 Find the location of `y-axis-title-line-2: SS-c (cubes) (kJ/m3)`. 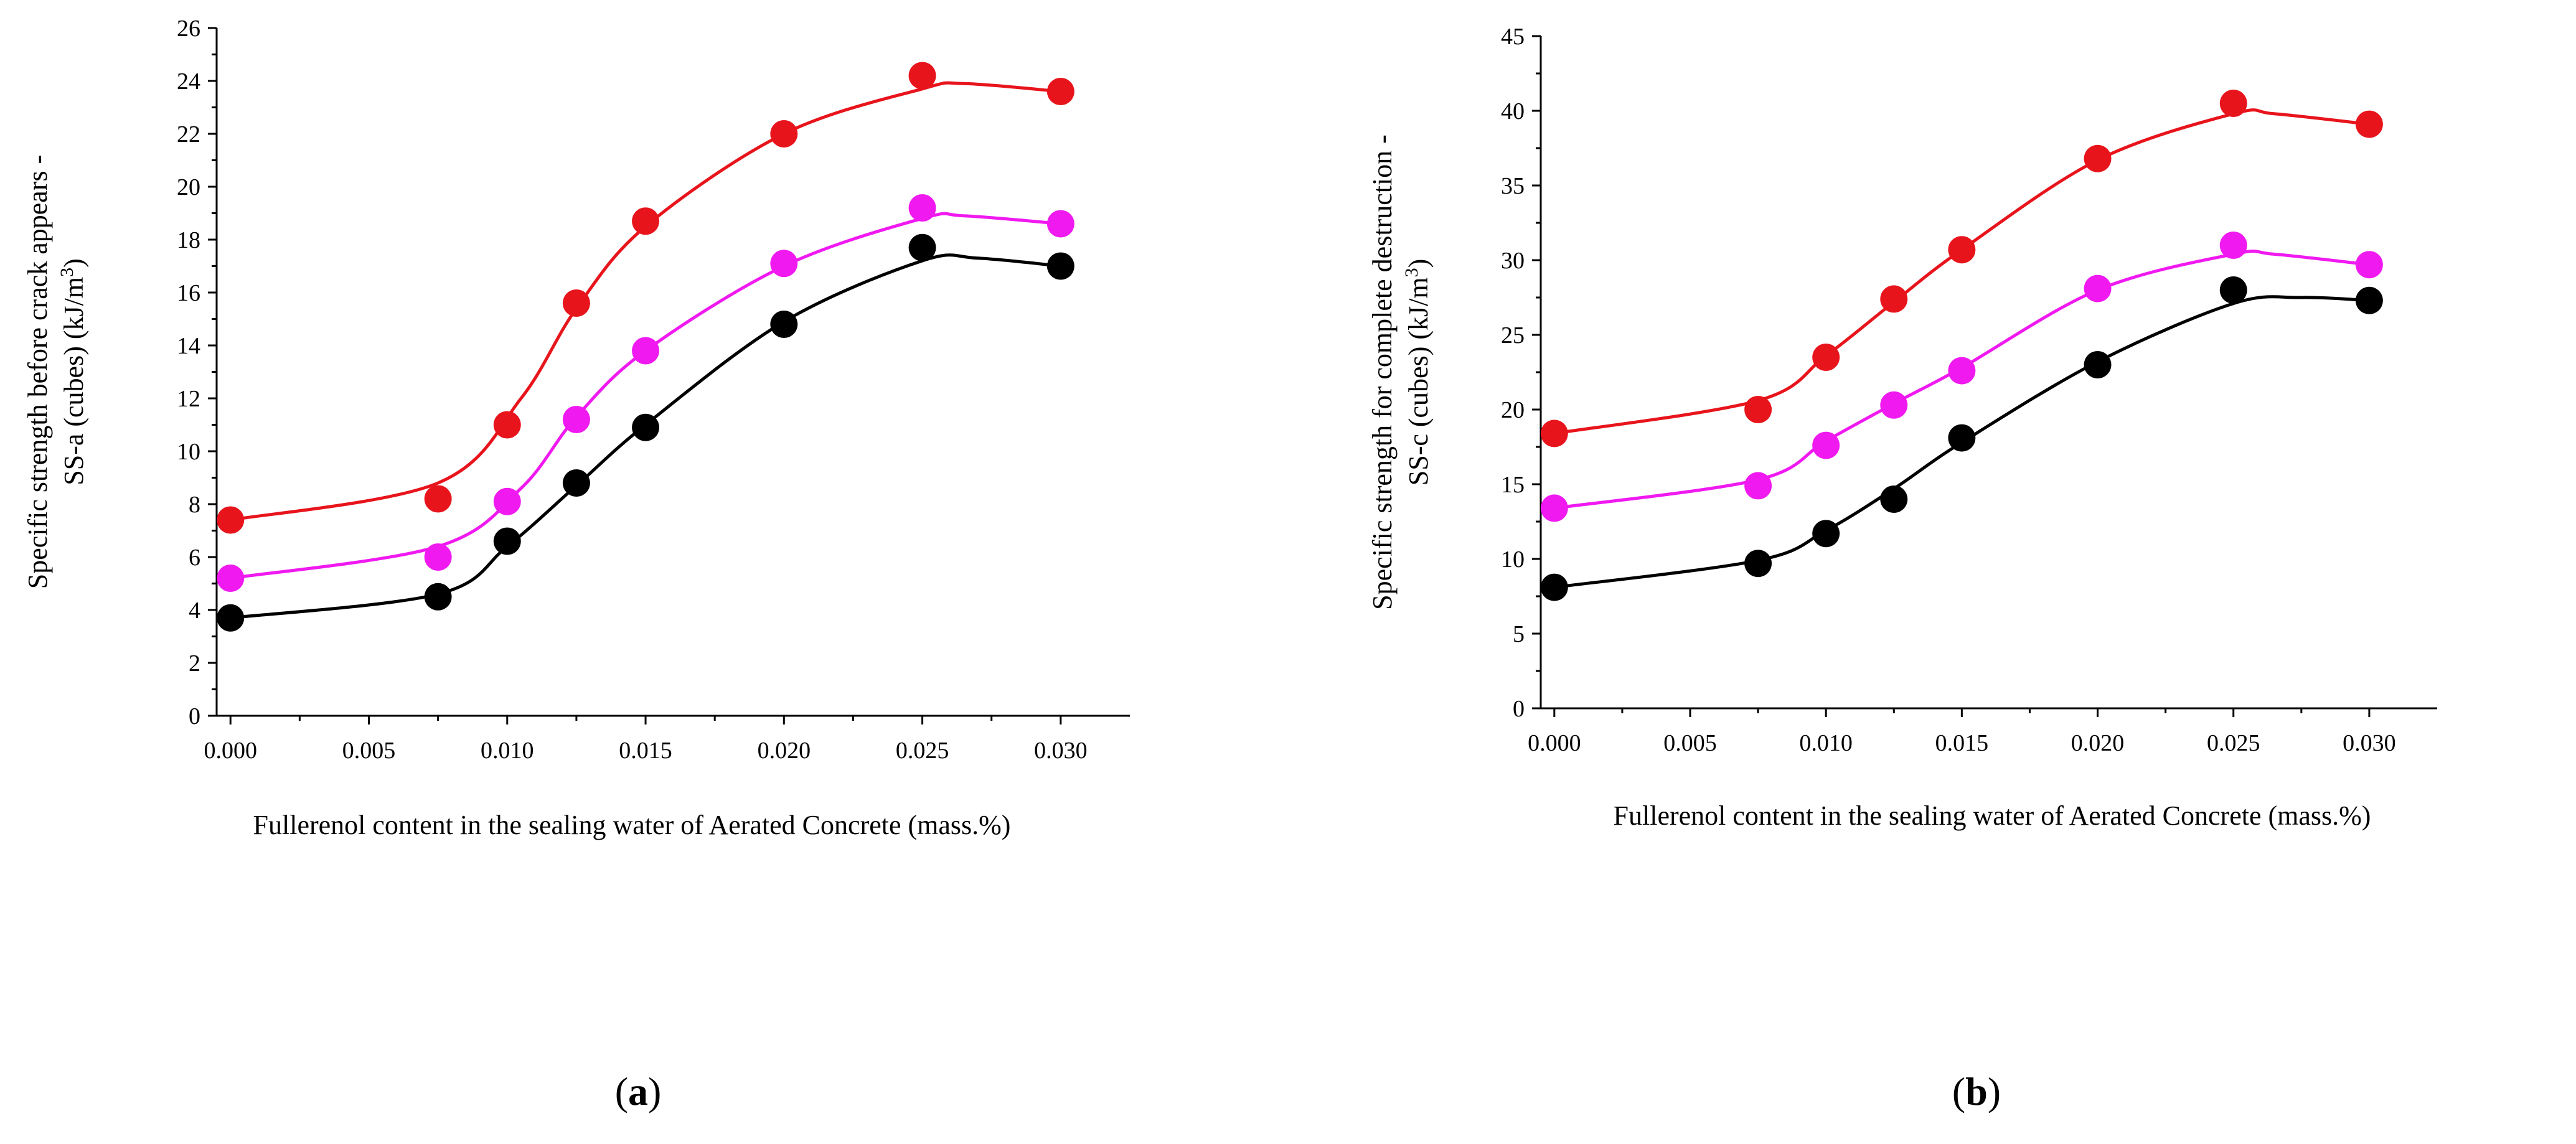

y-axis-title-line-2: SS-c (cubes) (kJ/m3) is located at coordinates (1417, 372).